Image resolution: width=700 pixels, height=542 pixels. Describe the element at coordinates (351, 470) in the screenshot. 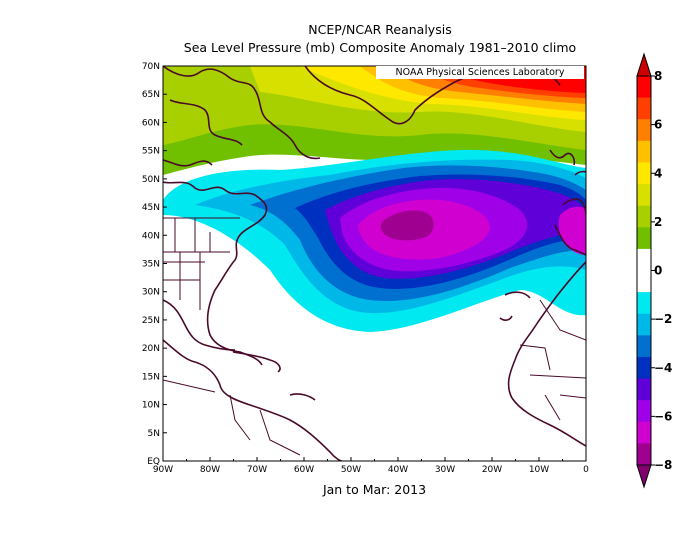

I see `lon-tick-label: 50W` at that location.